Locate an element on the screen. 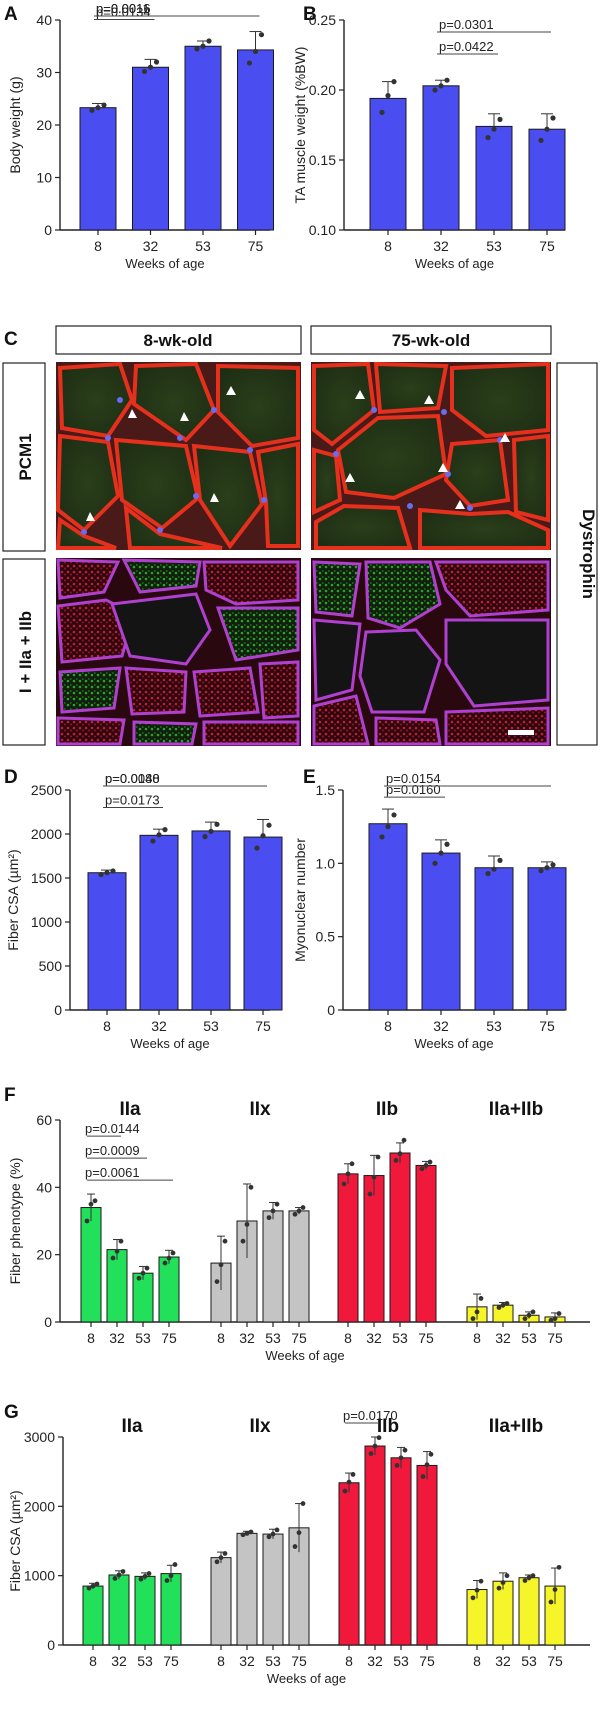  y-tick-label: 2000 is located at coordinates (39, 1506).